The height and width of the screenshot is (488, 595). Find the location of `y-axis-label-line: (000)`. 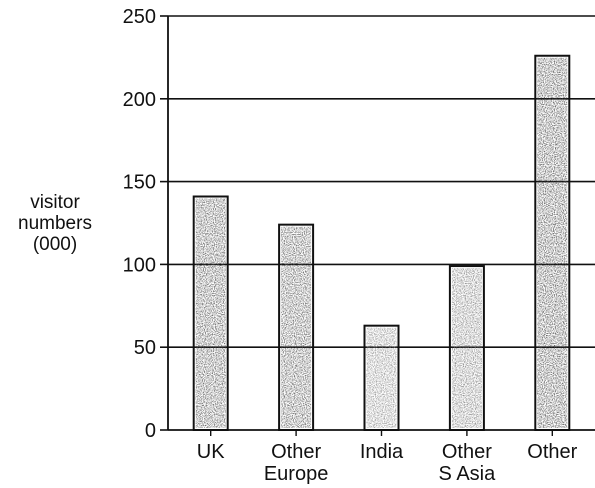

y-axis-label-line: (000) is located at coordinates (55, 244).